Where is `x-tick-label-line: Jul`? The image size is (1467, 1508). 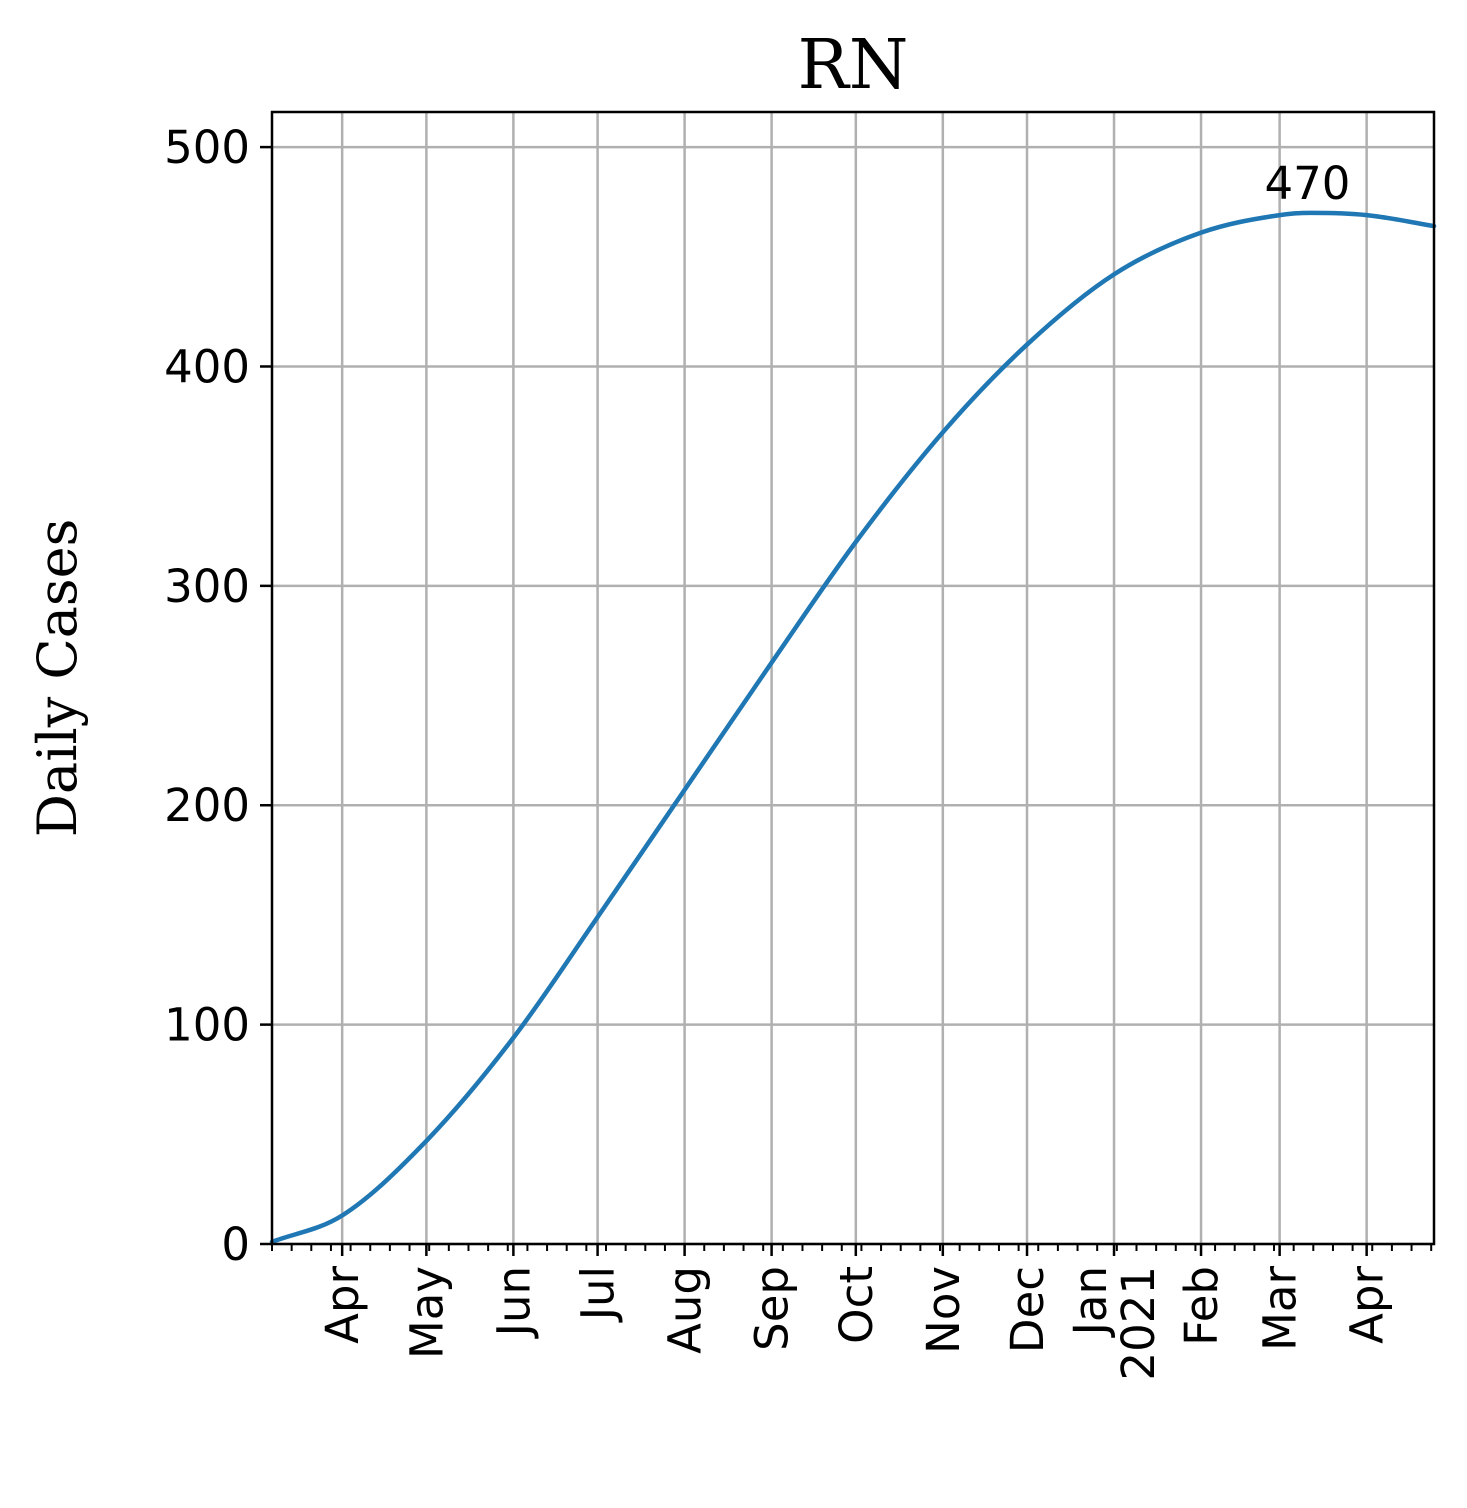 x-tick-label-line: Jul is located at coordinates (598, 1294).